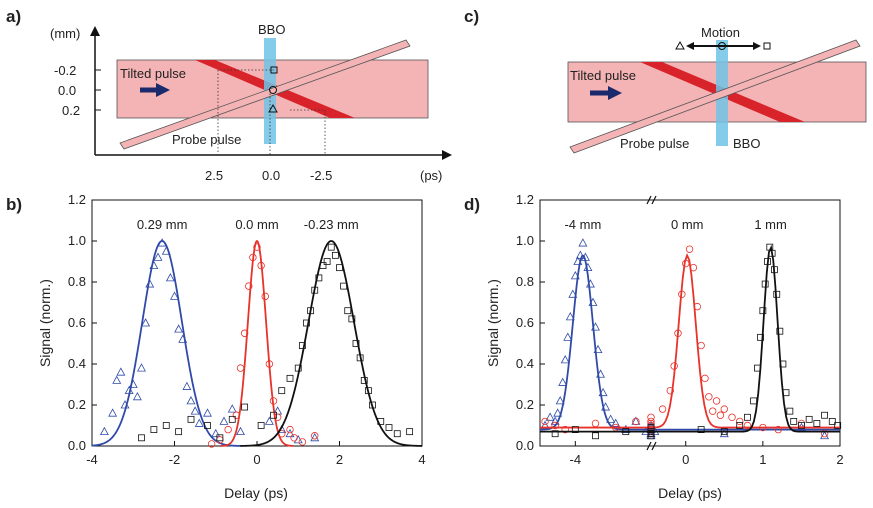 The height and width of the screenshot is (508, 873). I want to click on panel-c-probe-beam, so click(715, 96).